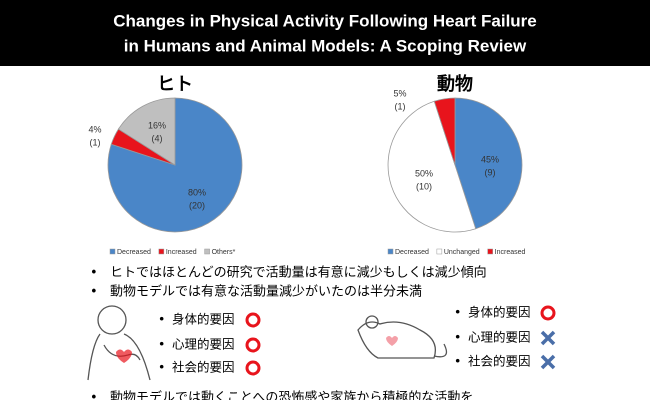  Describe the element at coordinates (424, 186) in the screenshot. I see `count-label: (10)` at that location.